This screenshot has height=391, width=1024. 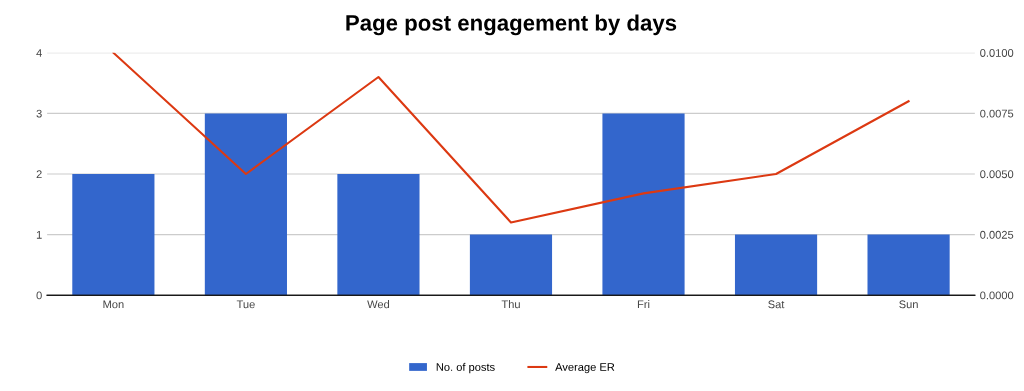 What do you see at coordinates (997, 174) in the screenshot?
I see `y2-tick-label: 0.0050` at bounding box center [997, 174].